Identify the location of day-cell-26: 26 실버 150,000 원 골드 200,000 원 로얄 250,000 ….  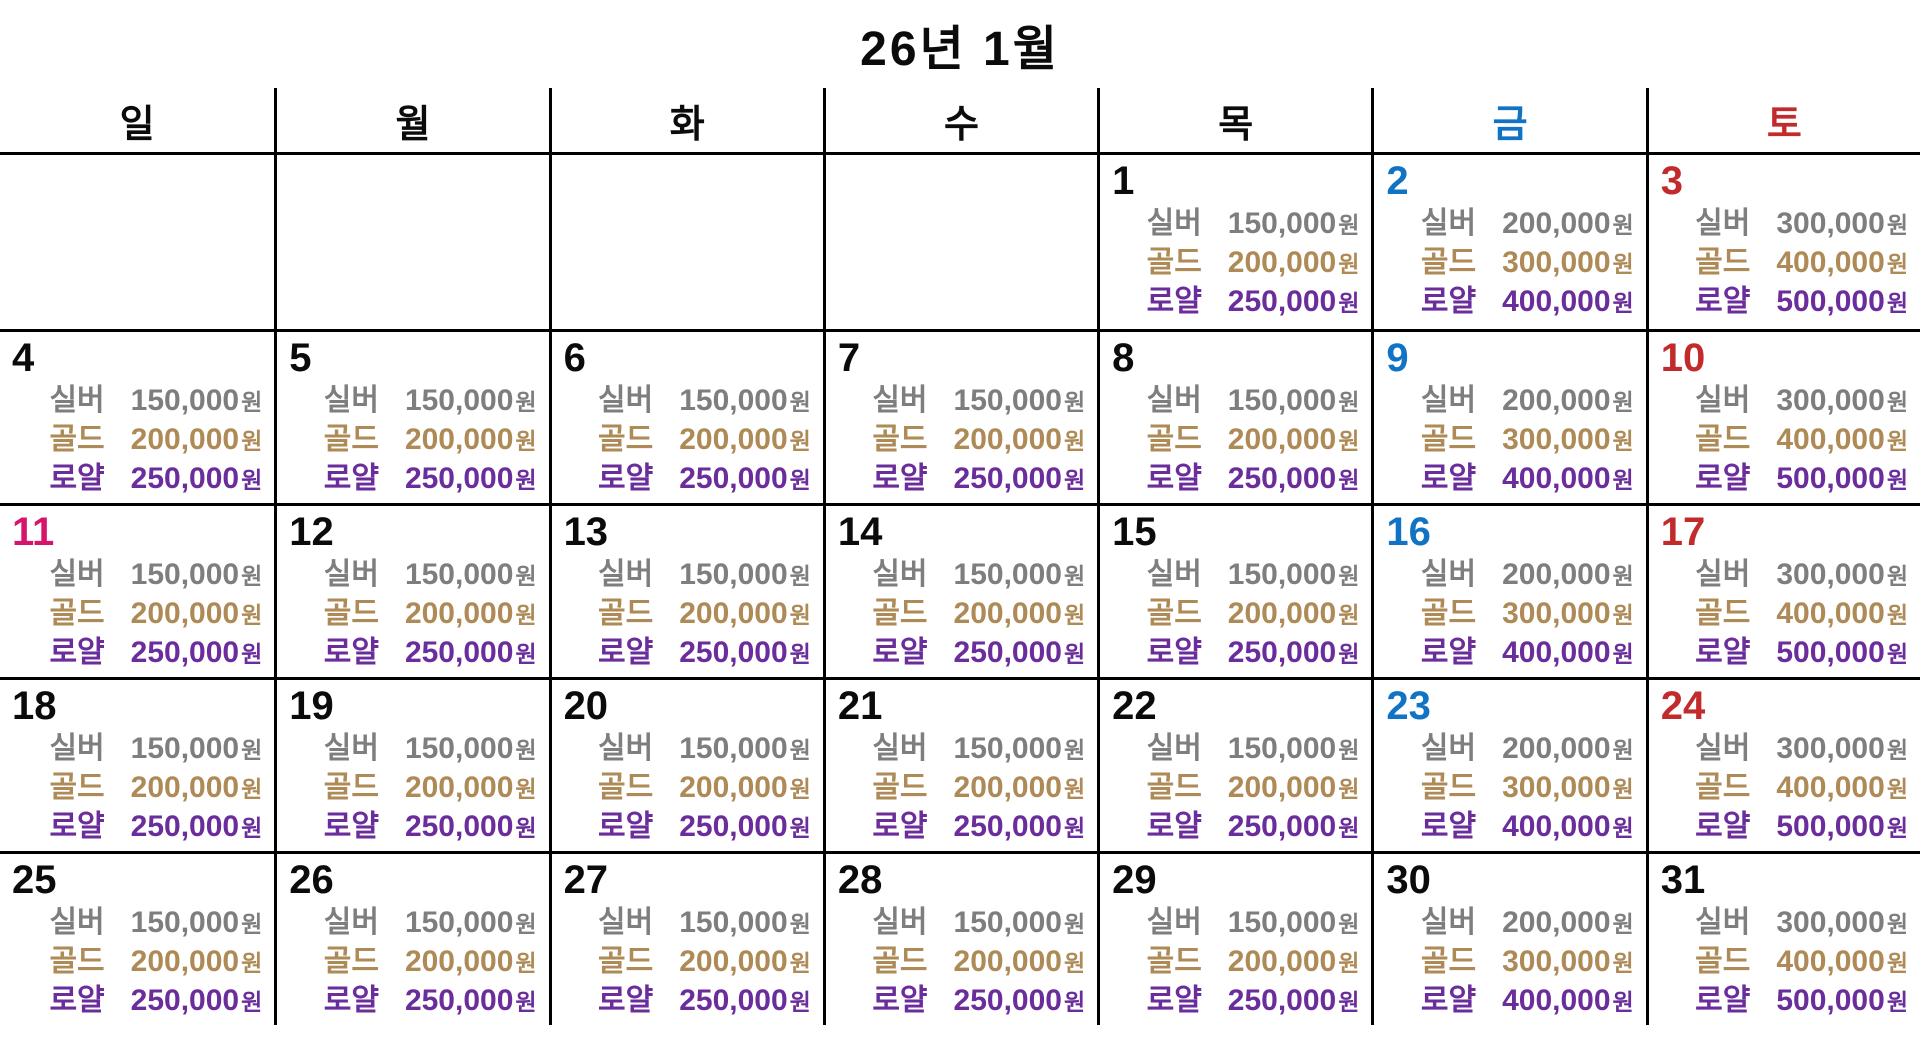
(411, 938).